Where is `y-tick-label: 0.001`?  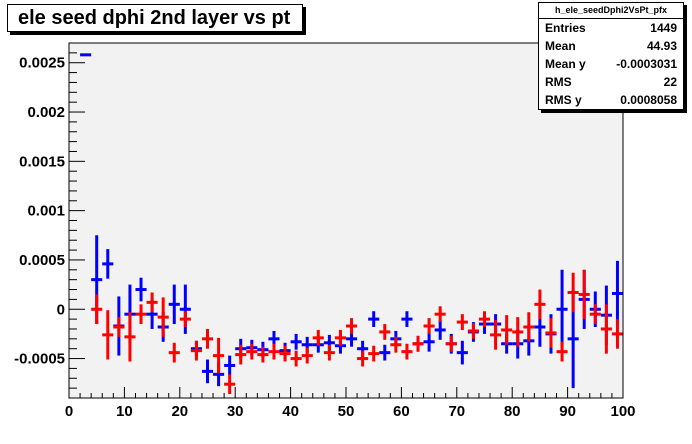 y-tick-label: 0.001 is located at coordinates (46, 211).